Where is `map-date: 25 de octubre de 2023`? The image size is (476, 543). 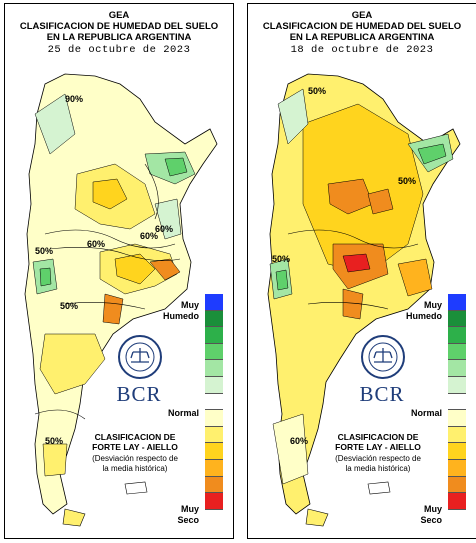 map-date: 25 de octubre de 2023 is located at coordinates (119, 50).